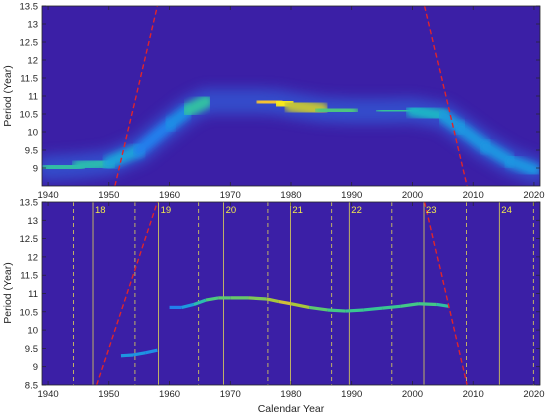 The width and height of the screenshot is (550, 418). I want to click on top-y-axis-label: Period (Year), so click(8, 95).